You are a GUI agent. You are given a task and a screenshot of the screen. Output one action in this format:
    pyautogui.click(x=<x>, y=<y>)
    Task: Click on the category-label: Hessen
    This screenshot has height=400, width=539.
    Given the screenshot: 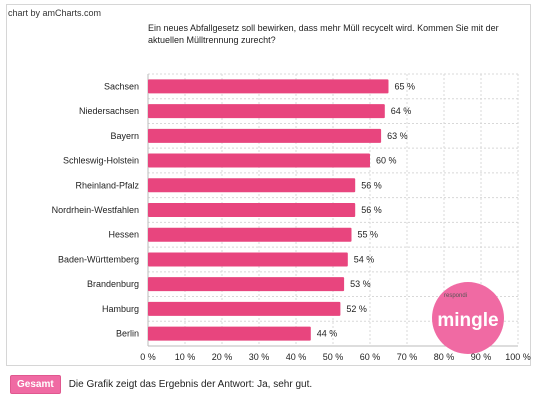 What is the action you would take?
    pyautogui.click(x=123, y=235)
    